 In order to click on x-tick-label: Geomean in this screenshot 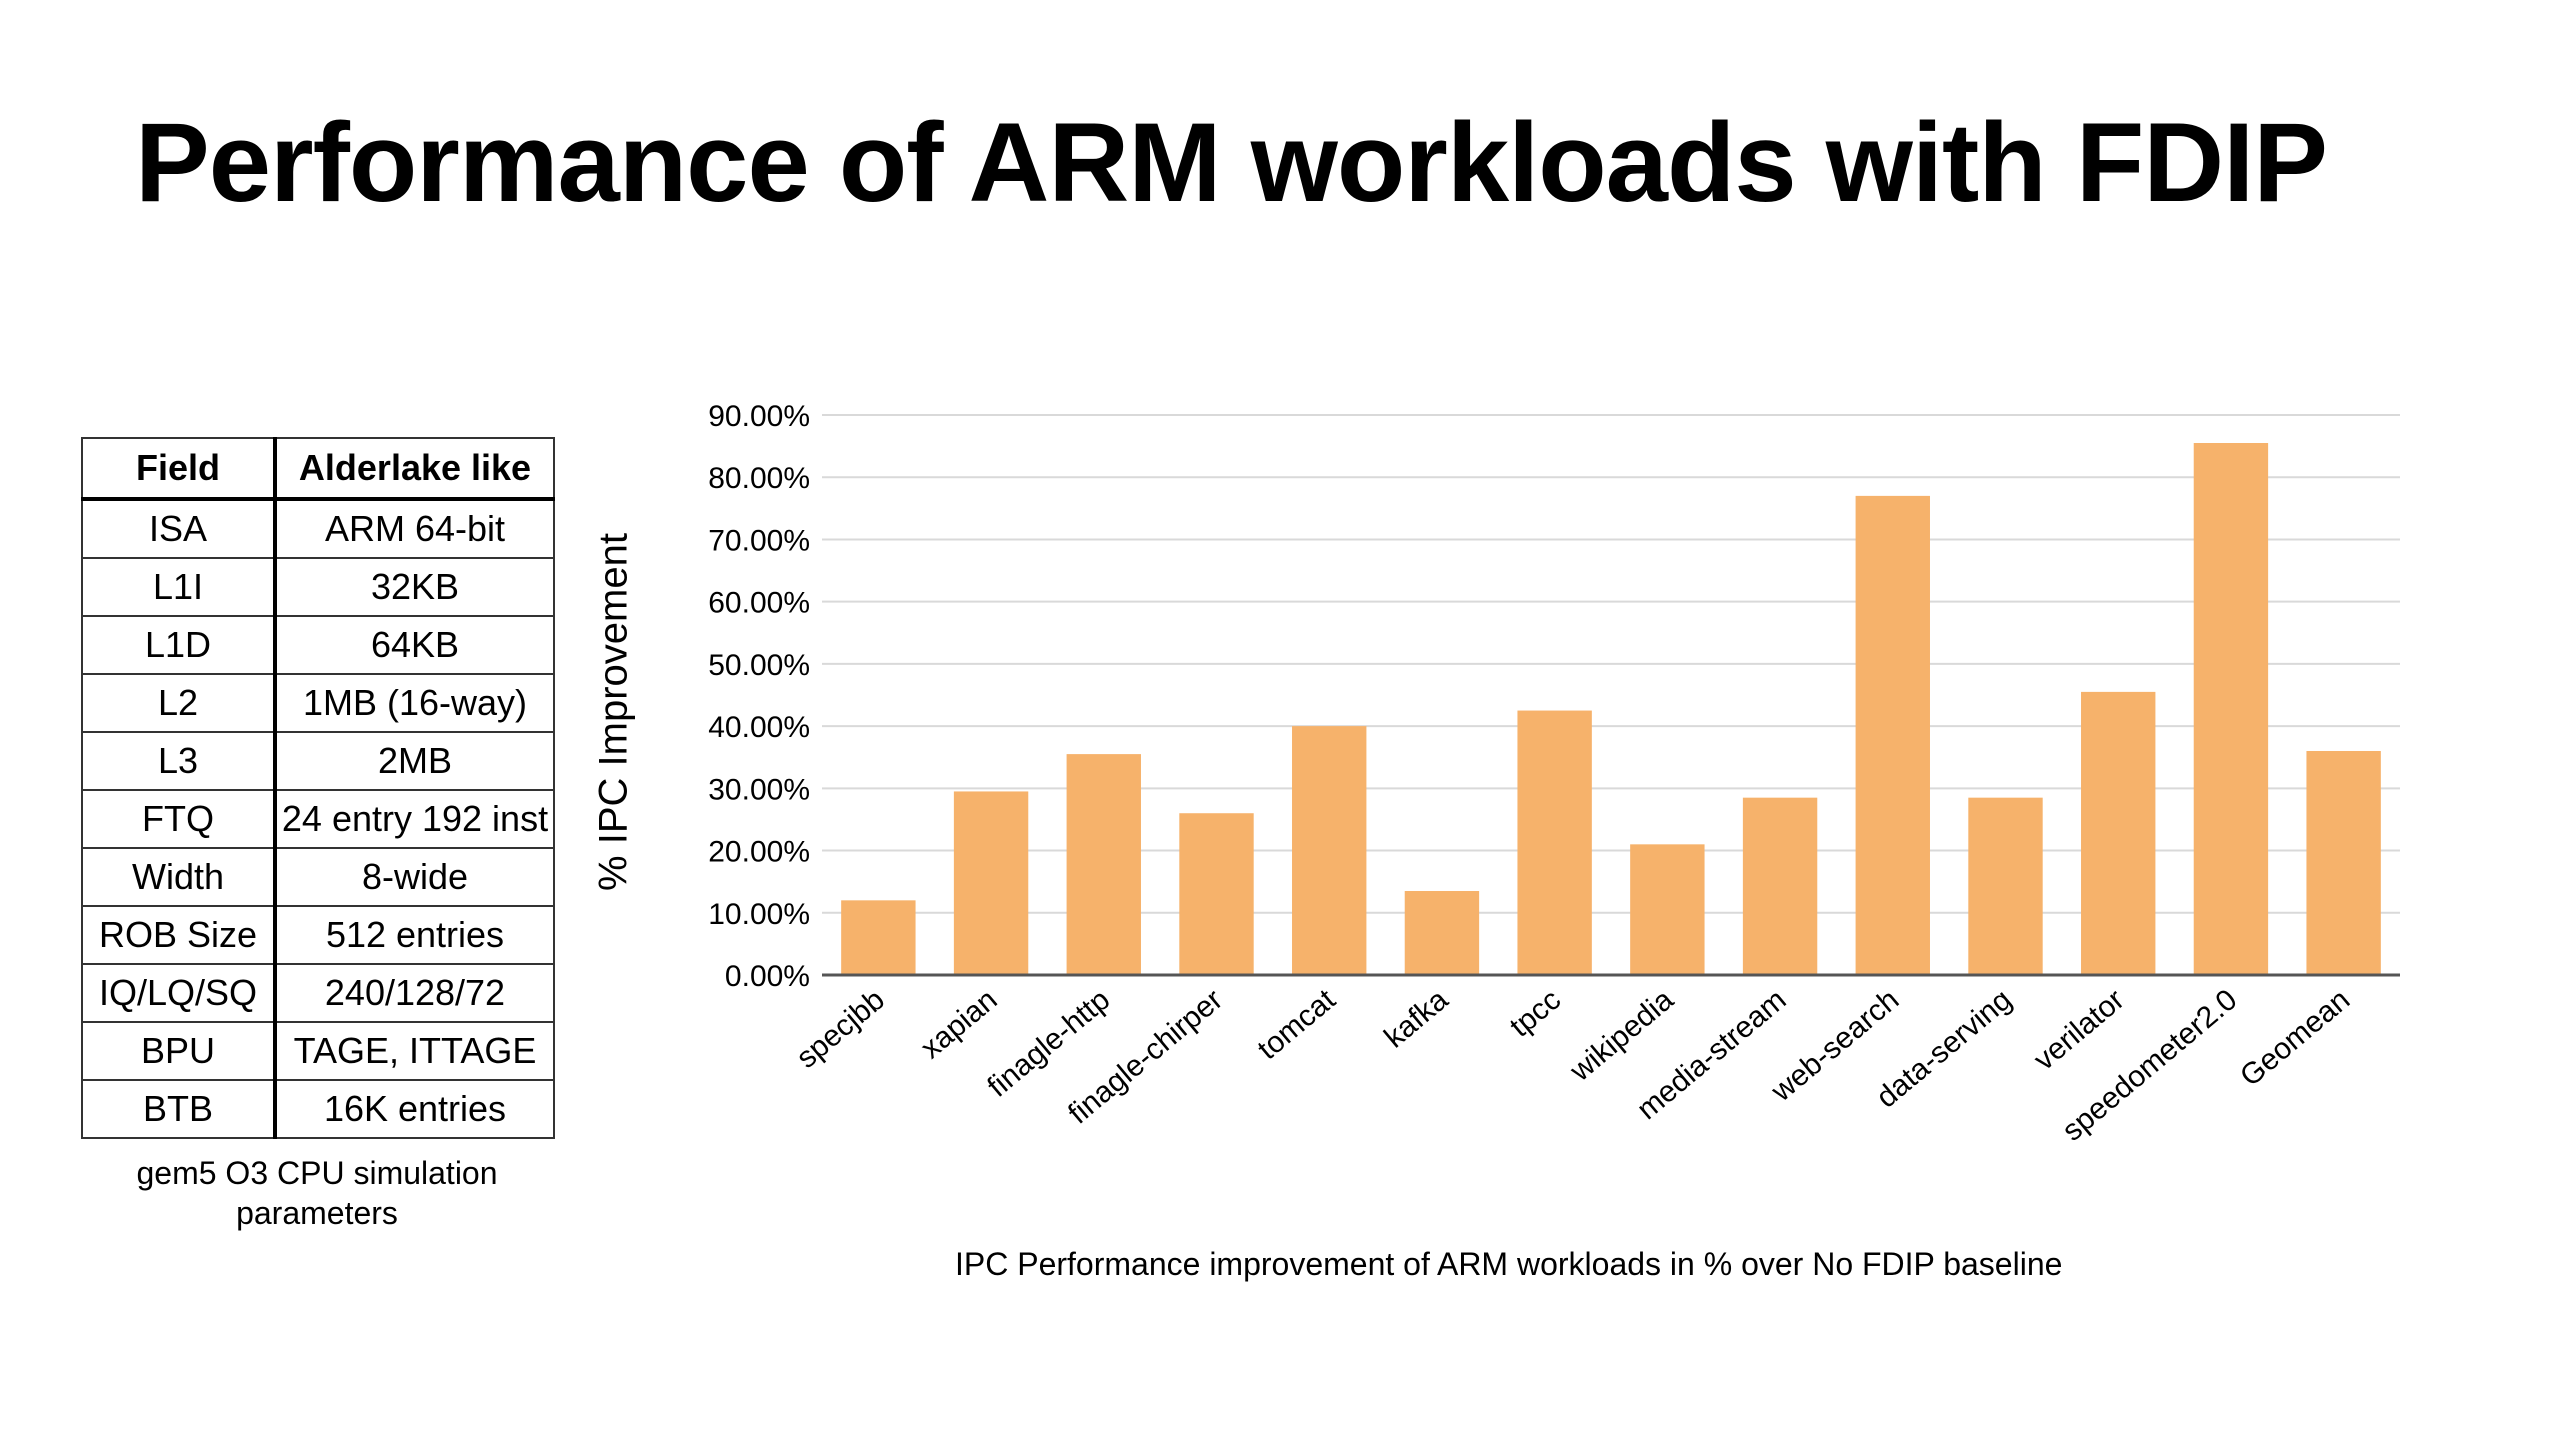, I will do `click(2295, 1038)`.